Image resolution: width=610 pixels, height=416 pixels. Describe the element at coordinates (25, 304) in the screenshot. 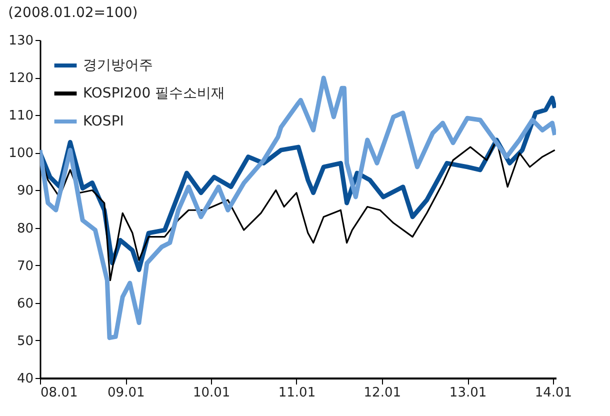

I see `y-tick-label: 60` at that location.